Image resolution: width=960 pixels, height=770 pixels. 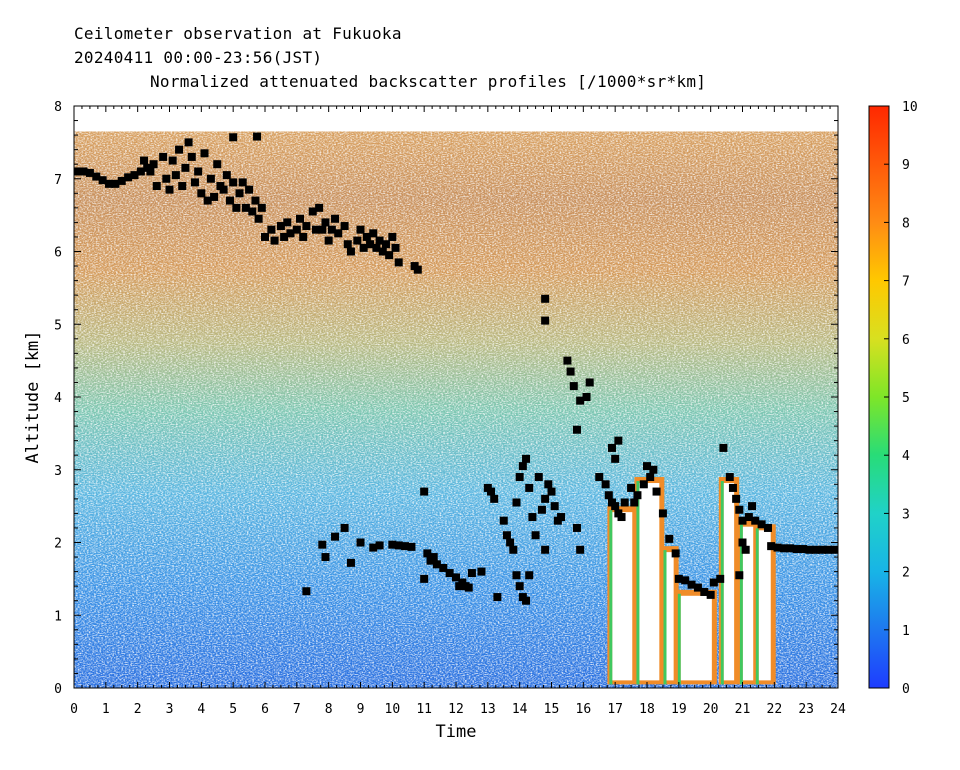 What do you see at coordinates (906, 165) in the screenshot?
I see `colorbar-tick-label: 9` at bounding box center [906, 165].